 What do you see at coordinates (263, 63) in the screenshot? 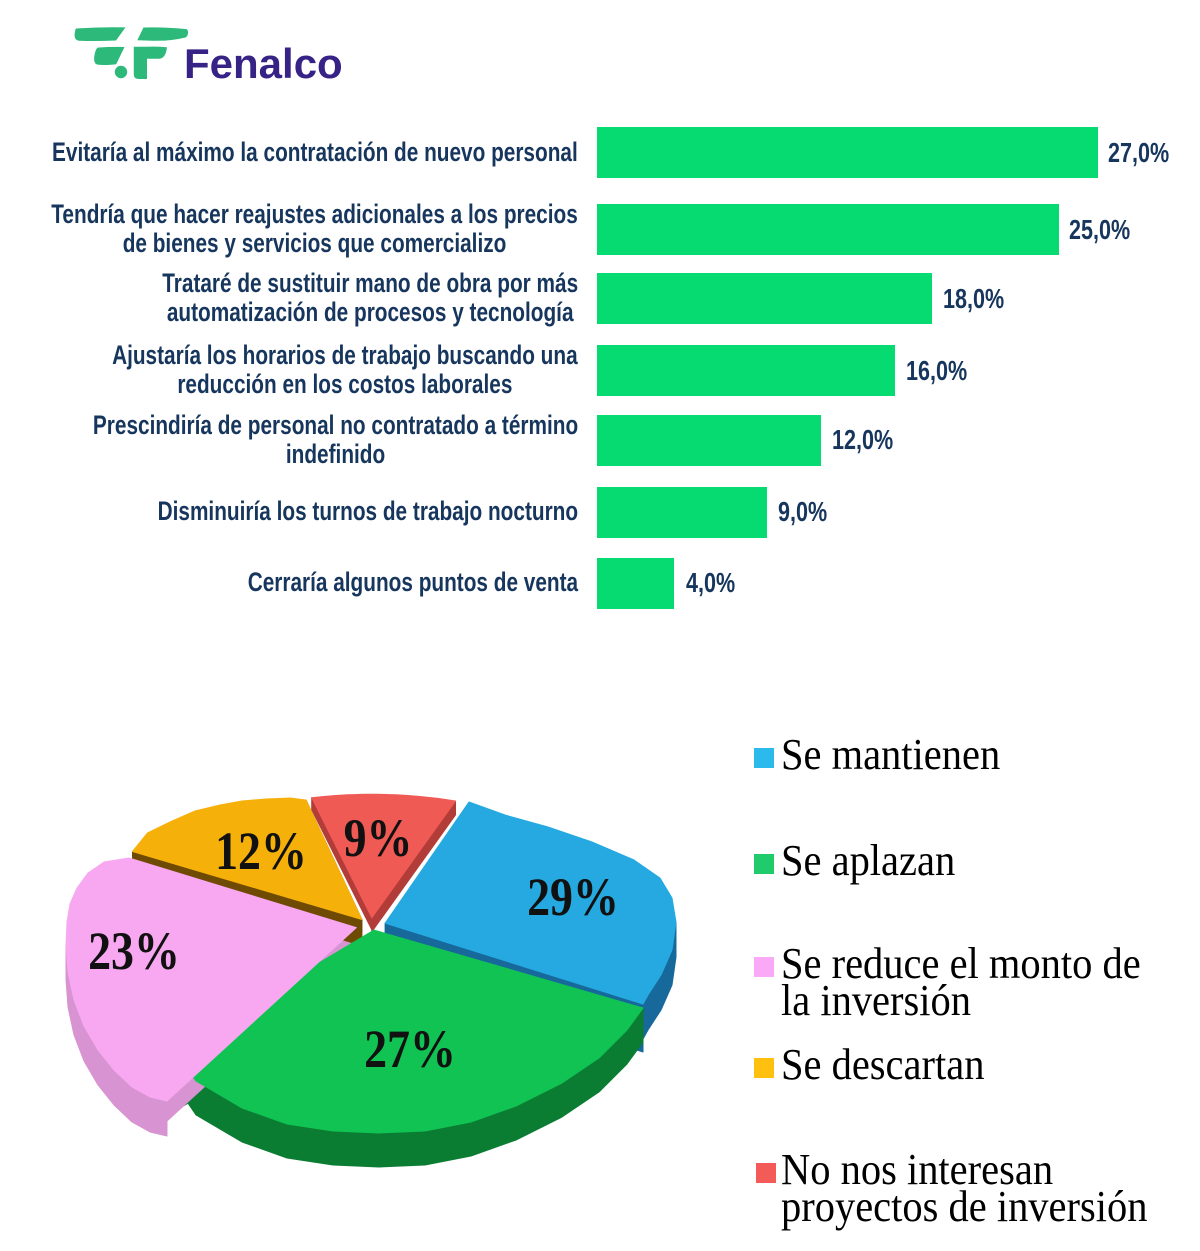
I see `svg-text: Fenalco` at bounding box center [263, 63].